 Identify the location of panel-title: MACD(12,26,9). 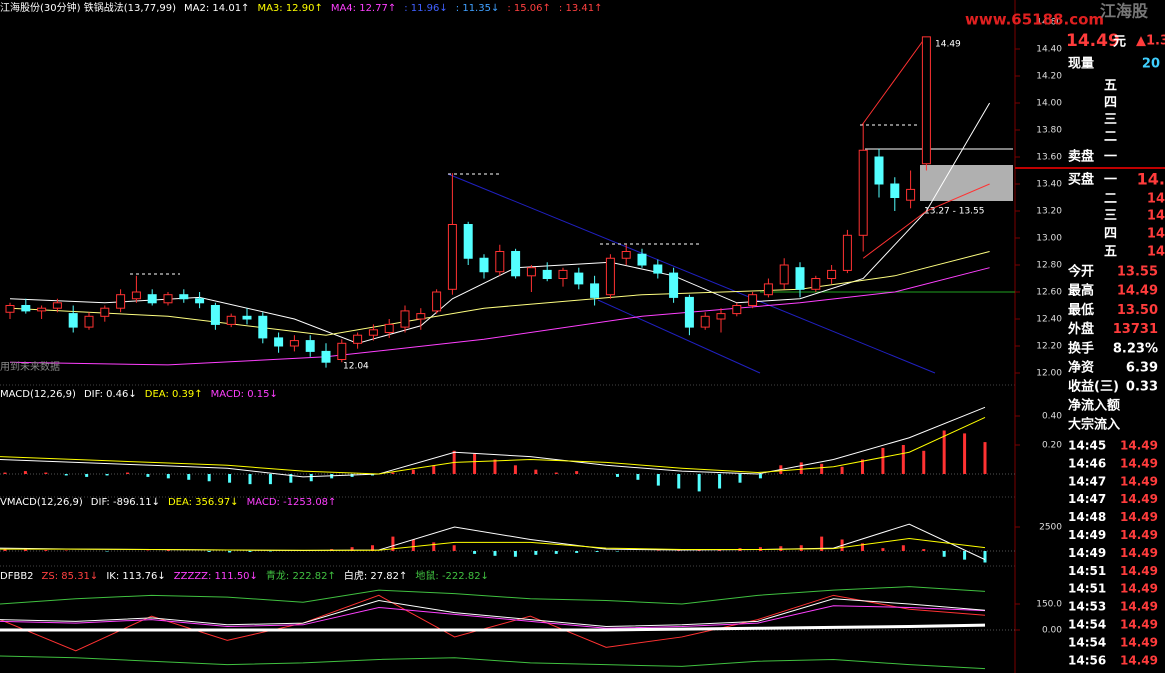
(38, 394).